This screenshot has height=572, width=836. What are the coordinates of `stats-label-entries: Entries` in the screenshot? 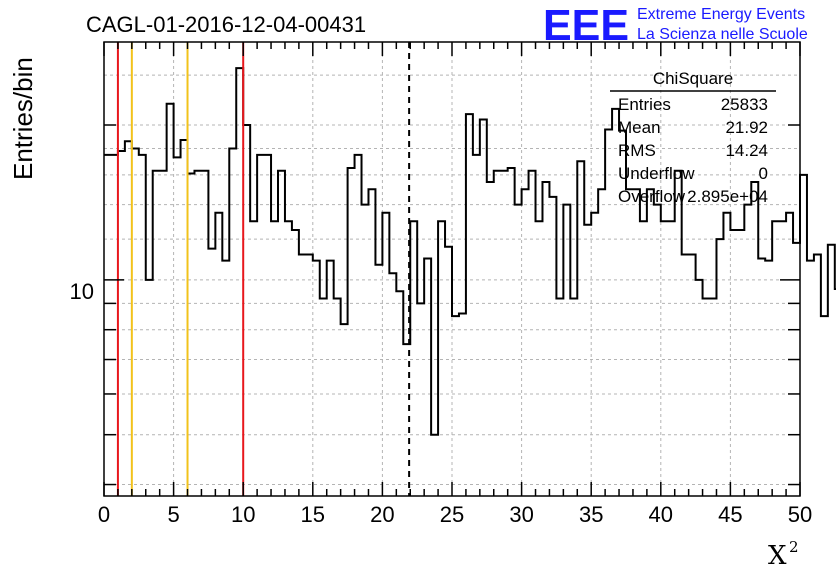 It's located at (644, 104).